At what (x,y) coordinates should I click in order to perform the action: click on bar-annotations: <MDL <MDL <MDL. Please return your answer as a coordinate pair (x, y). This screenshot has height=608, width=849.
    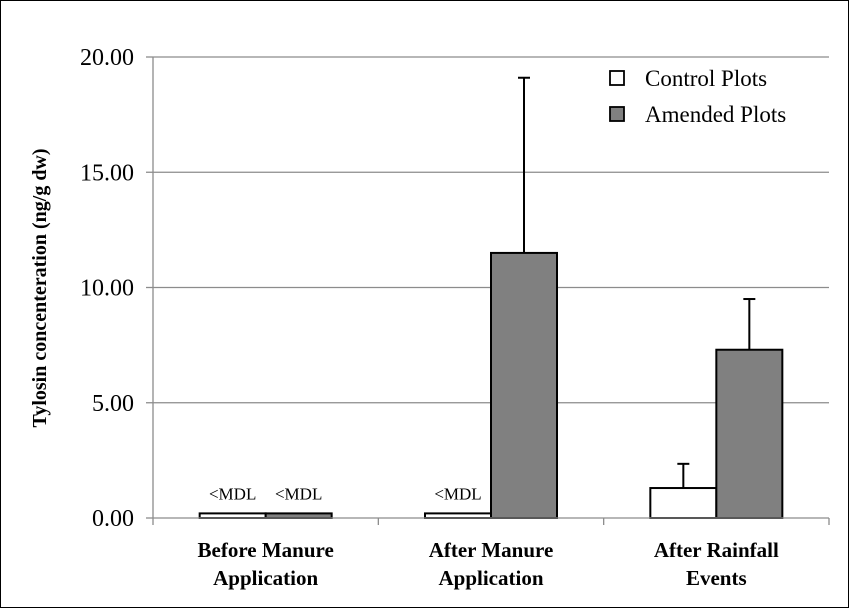
    Looking at the image, I should click on (345, 493).